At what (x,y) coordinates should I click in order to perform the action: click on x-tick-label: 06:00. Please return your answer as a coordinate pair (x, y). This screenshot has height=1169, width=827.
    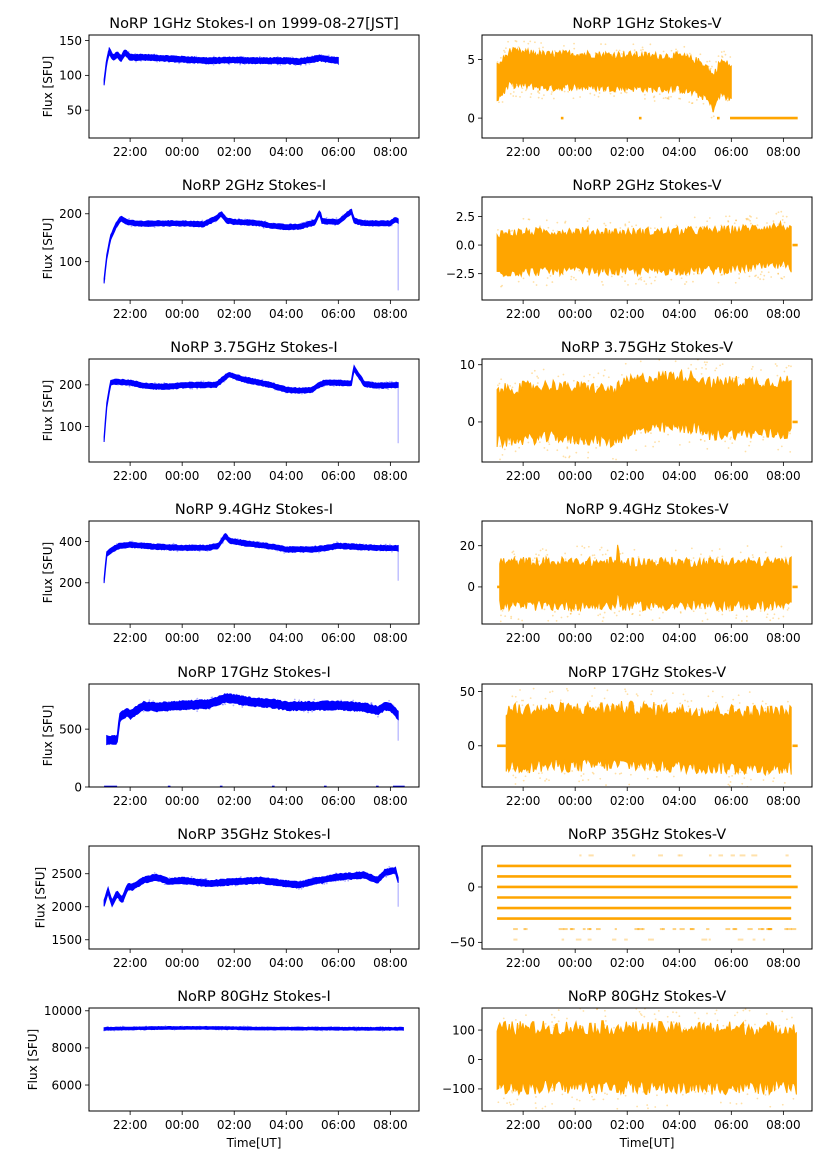
    Looking at the image, I should click on (338, 314).